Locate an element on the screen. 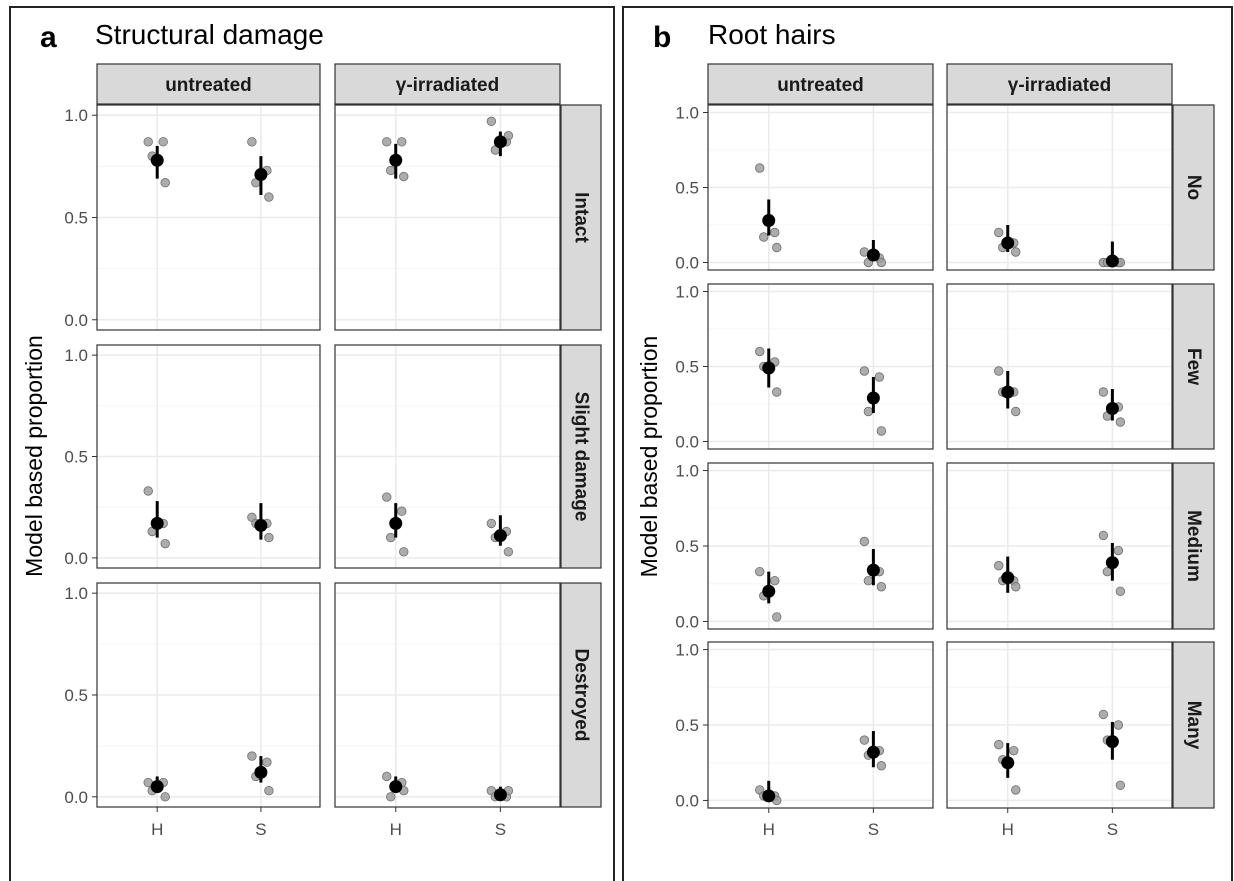 The width and height of the screenshot is (1234, 881). row-strip-label-no: No is located at coordinates (1193, 187).